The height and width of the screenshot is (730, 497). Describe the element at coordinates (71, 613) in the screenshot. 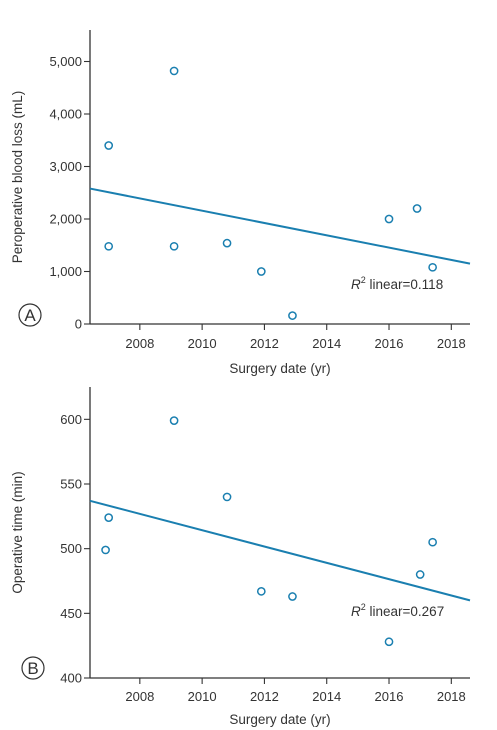

I see `y-tick-label: 450` at that location.